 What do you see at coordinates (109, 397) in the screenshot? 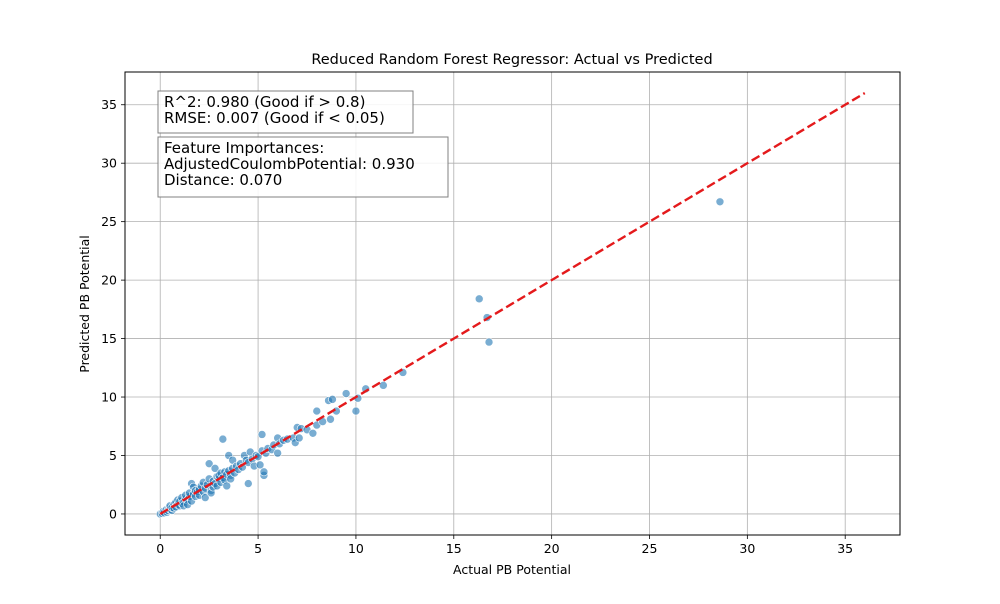
I see `y-tick-label: 10` at bounding box center [109, 397].